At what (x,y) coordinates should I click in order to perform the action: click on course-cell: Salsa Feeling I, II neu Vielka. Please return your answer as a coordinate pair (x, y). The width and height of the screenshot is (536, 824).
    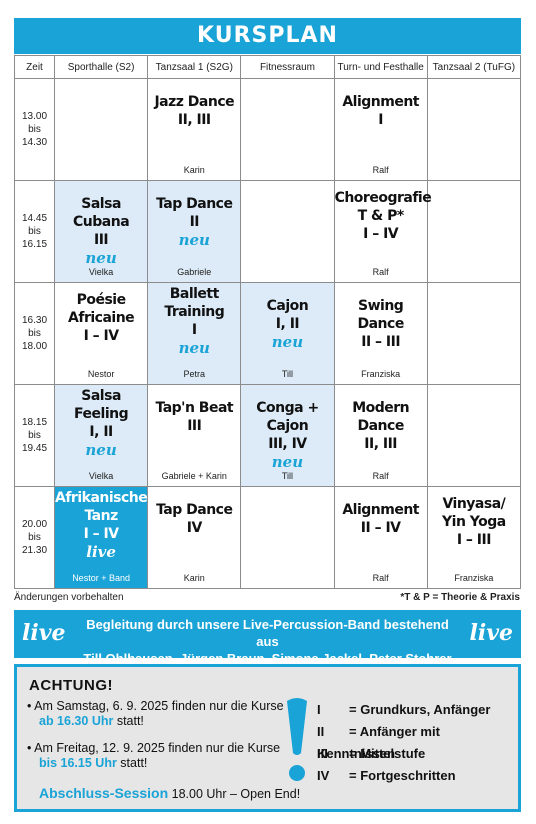
    Looking at the image, I should click on (101, 435).